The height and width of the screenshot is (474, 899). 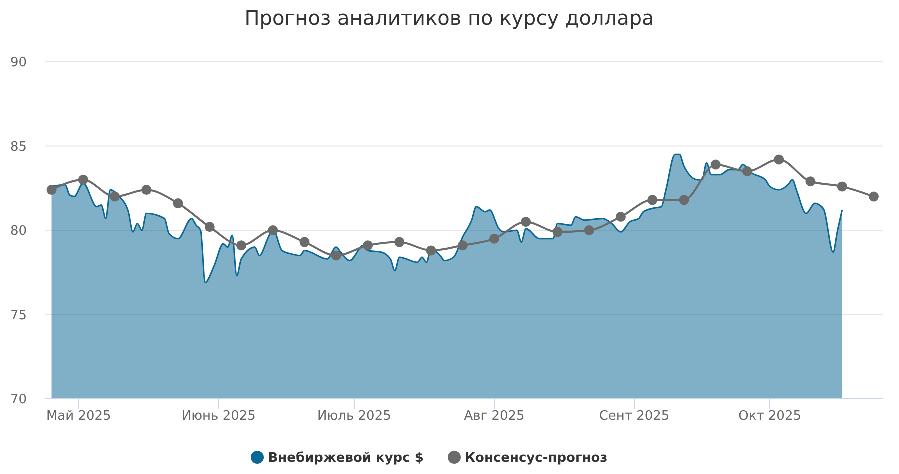 I want to click on x-tick-label: Окт 2025, so click(x=770, y=416).